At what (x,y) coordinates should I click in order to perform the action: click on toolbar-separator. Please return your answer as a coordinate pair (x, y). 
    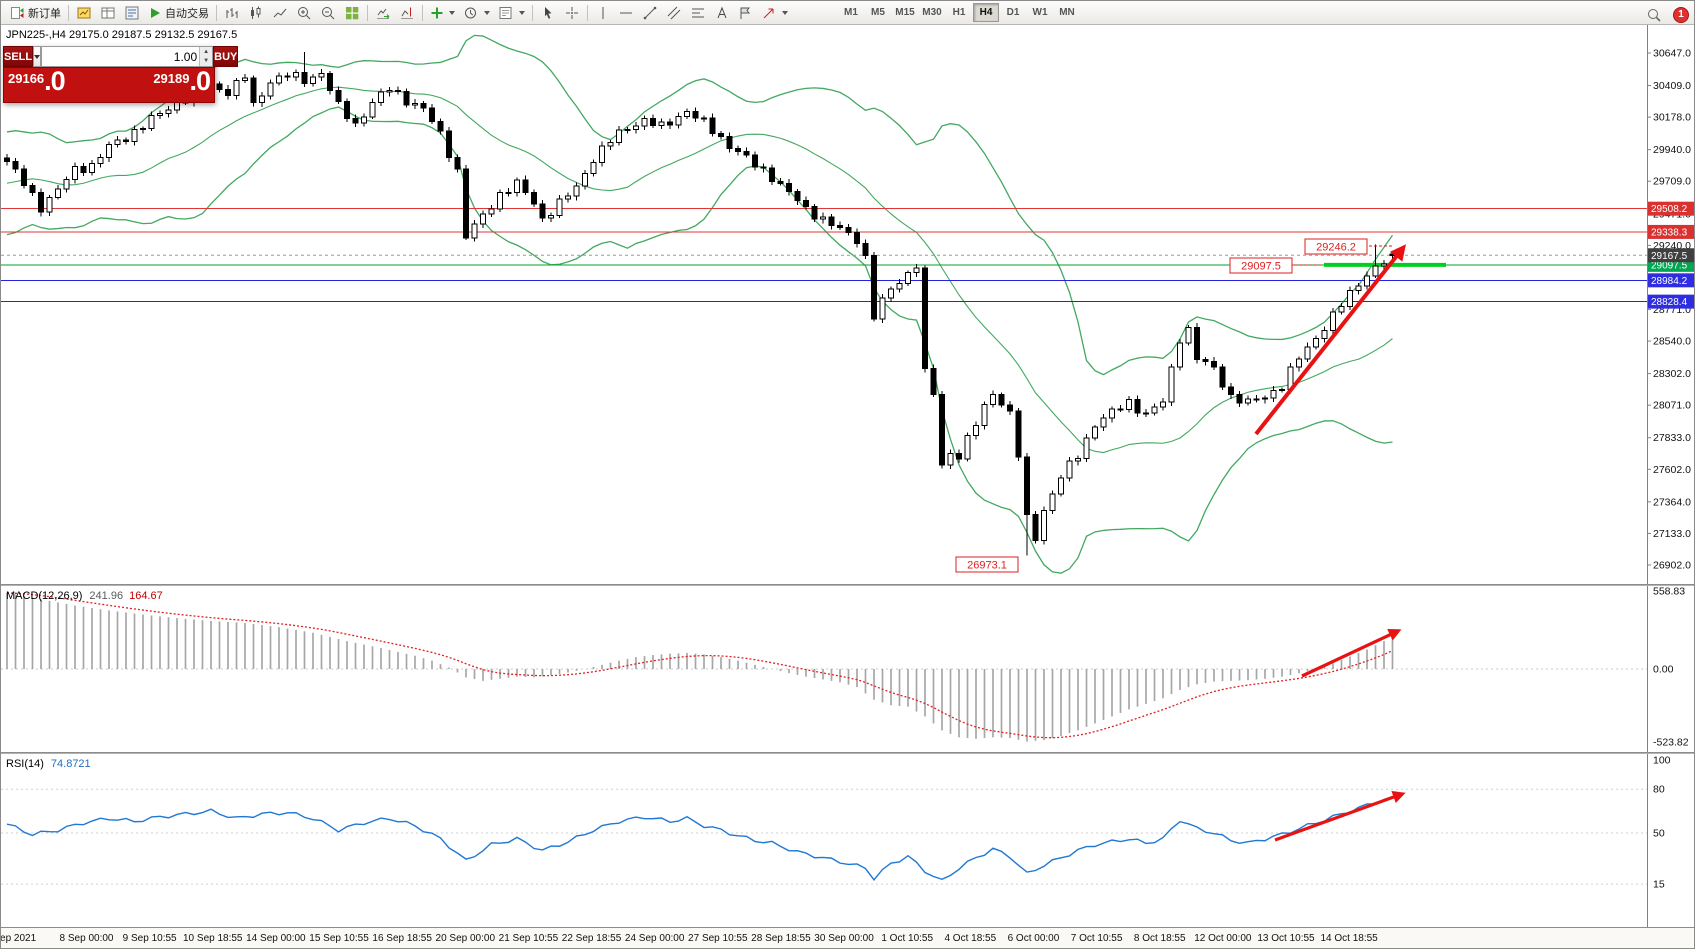
    Looking at the image, I should click on (68, 12).